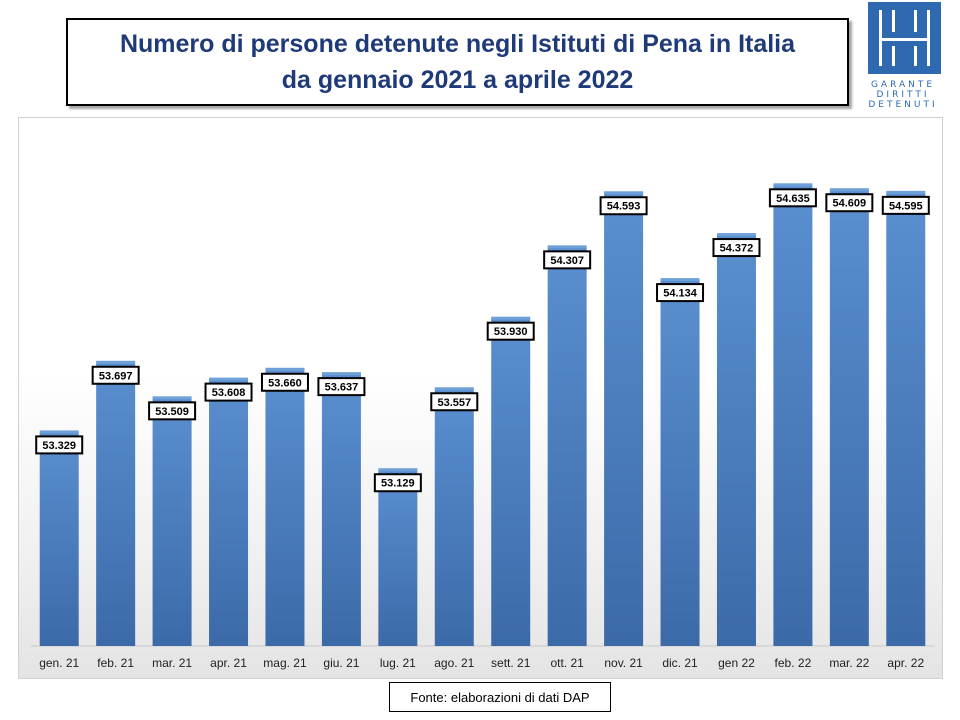 The image size is (960, 720). Describe the element at coordinates (567, 663) in the screenshot. I see `x-tick-label: ott. 21` at that location.